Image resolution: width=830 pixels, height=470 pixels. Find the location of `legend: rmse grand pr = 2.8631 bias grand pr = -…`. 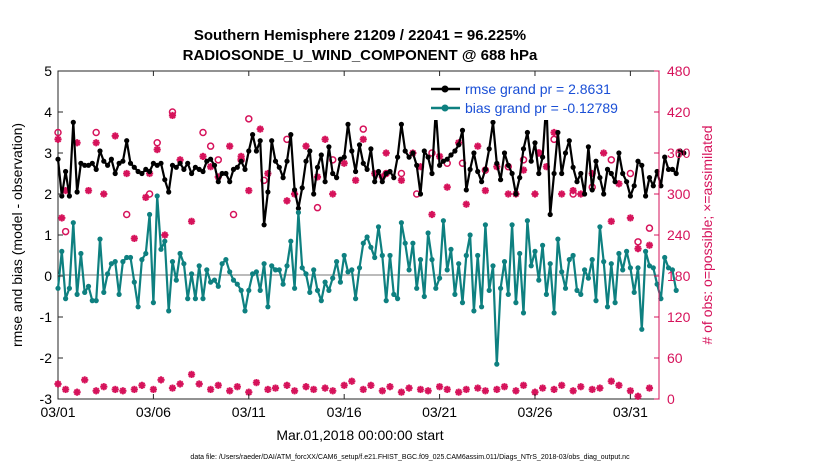

legend: rmse grand pr = 2.8631 bias grand pr = -… is located at coordinates (536, 99).